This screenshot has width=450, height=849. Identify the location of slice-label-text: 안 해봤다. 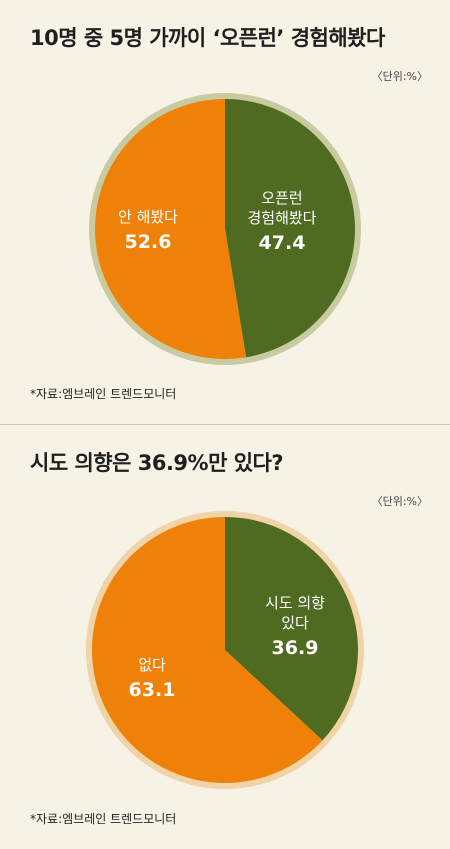
(148, 217).